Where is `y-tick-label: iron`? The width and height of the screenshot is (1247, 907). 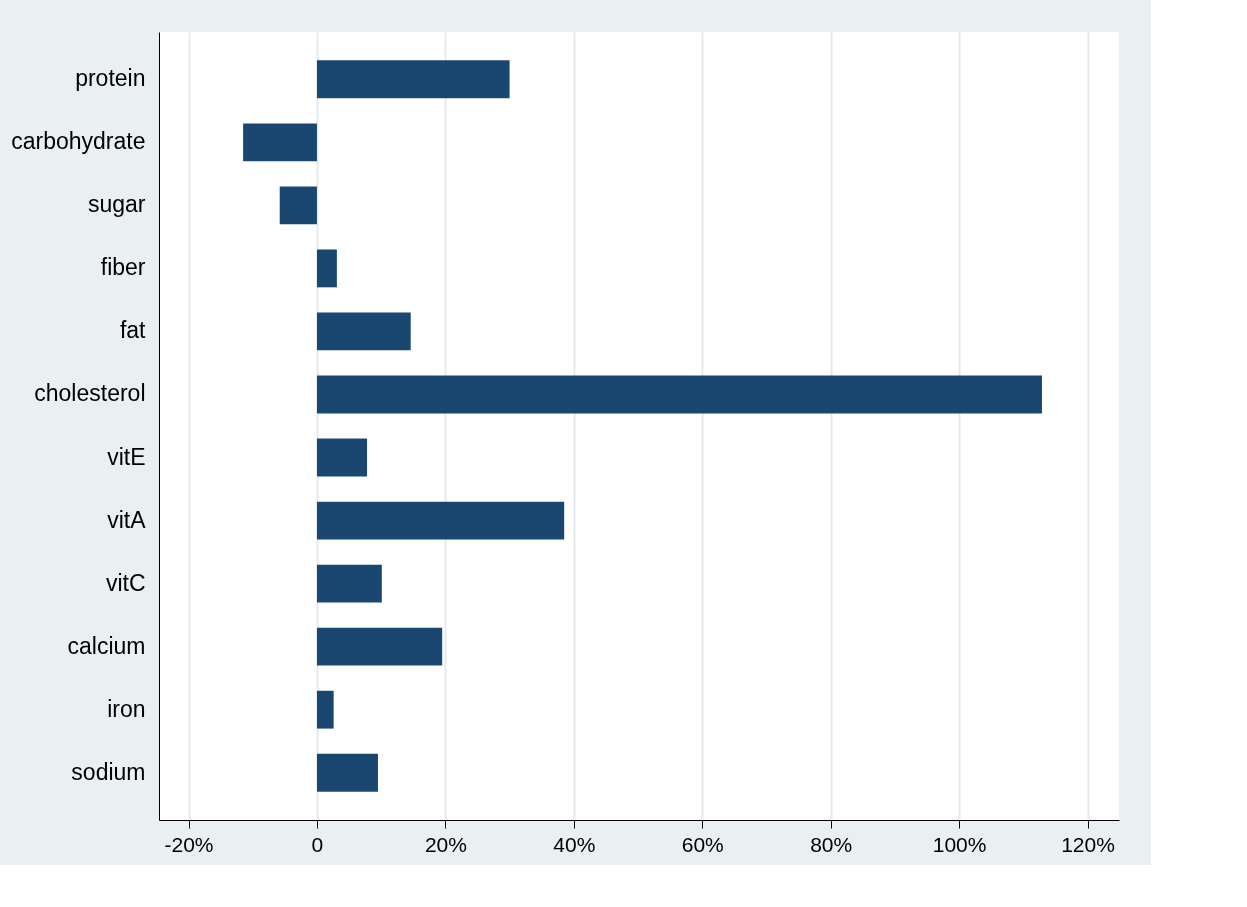
y-tick-label: iron is located at coordinates (126, 708).